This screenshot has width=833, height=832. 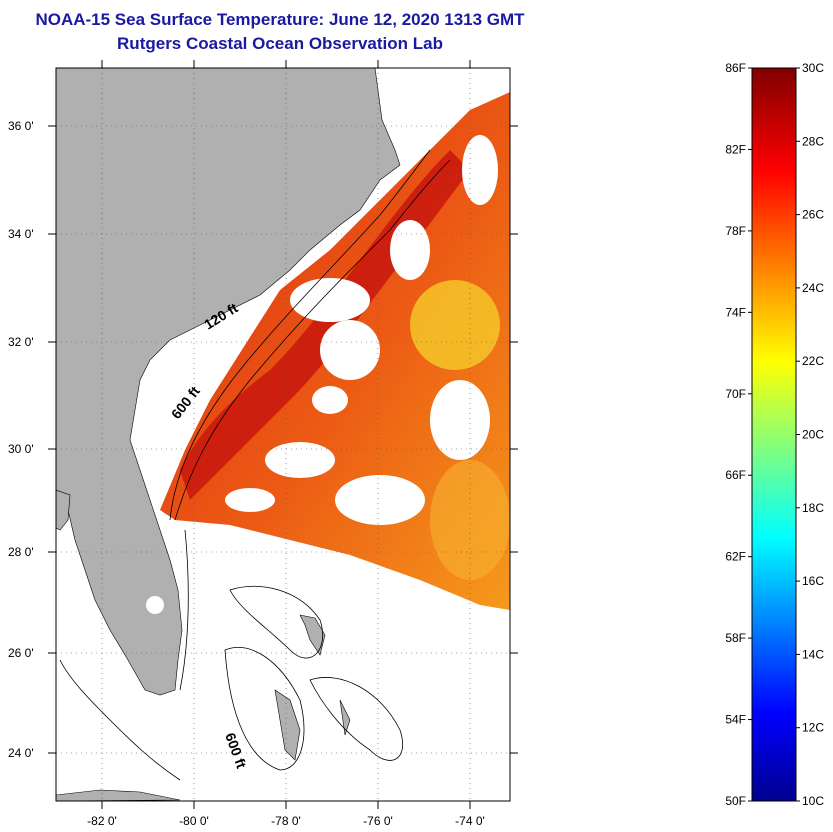 What do you see at coordinates (813, 801) in the screenshot?
I see `colorbar-c-label: 10C` at bounding box center [813, 801].